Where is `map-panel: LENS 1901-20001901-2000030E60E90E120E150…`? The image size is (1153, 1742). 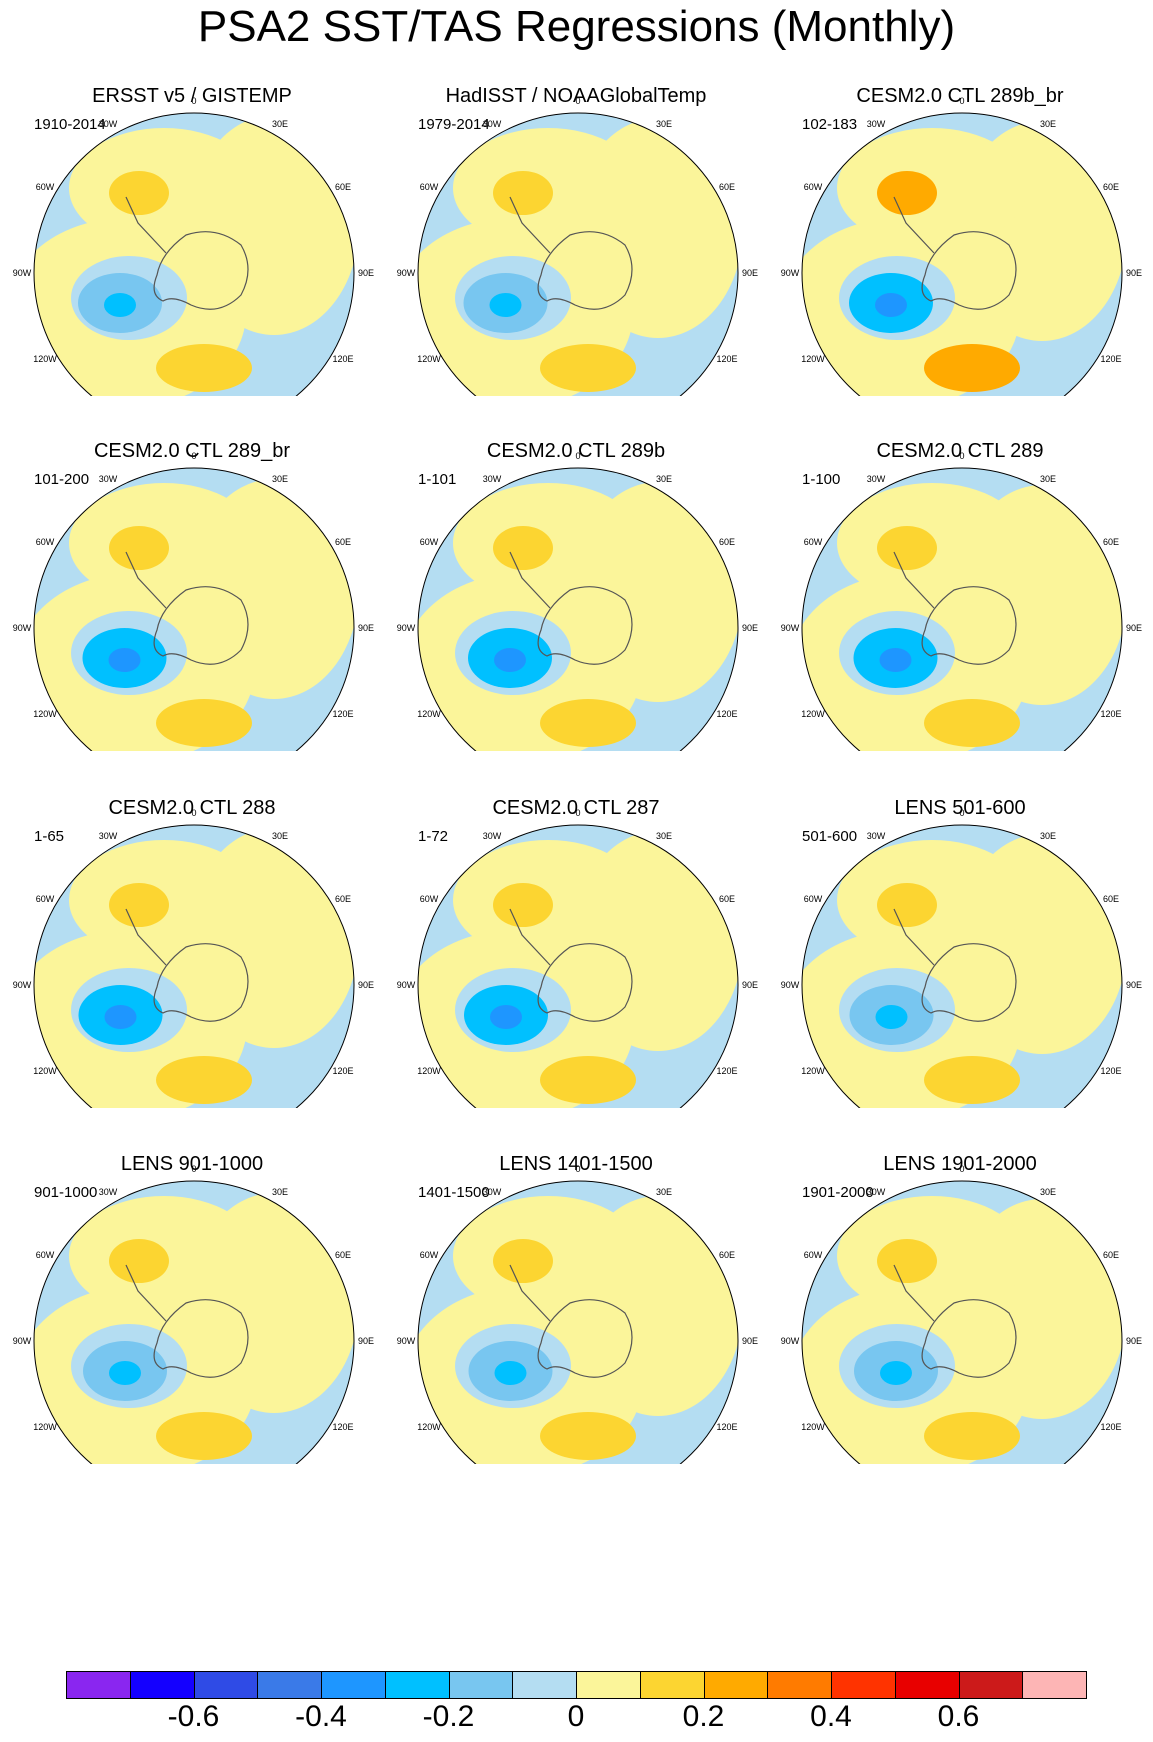
map-panel: LENS 1901-20001901-2000030E60E90E120E150… is located at coordinates (960, 1266).